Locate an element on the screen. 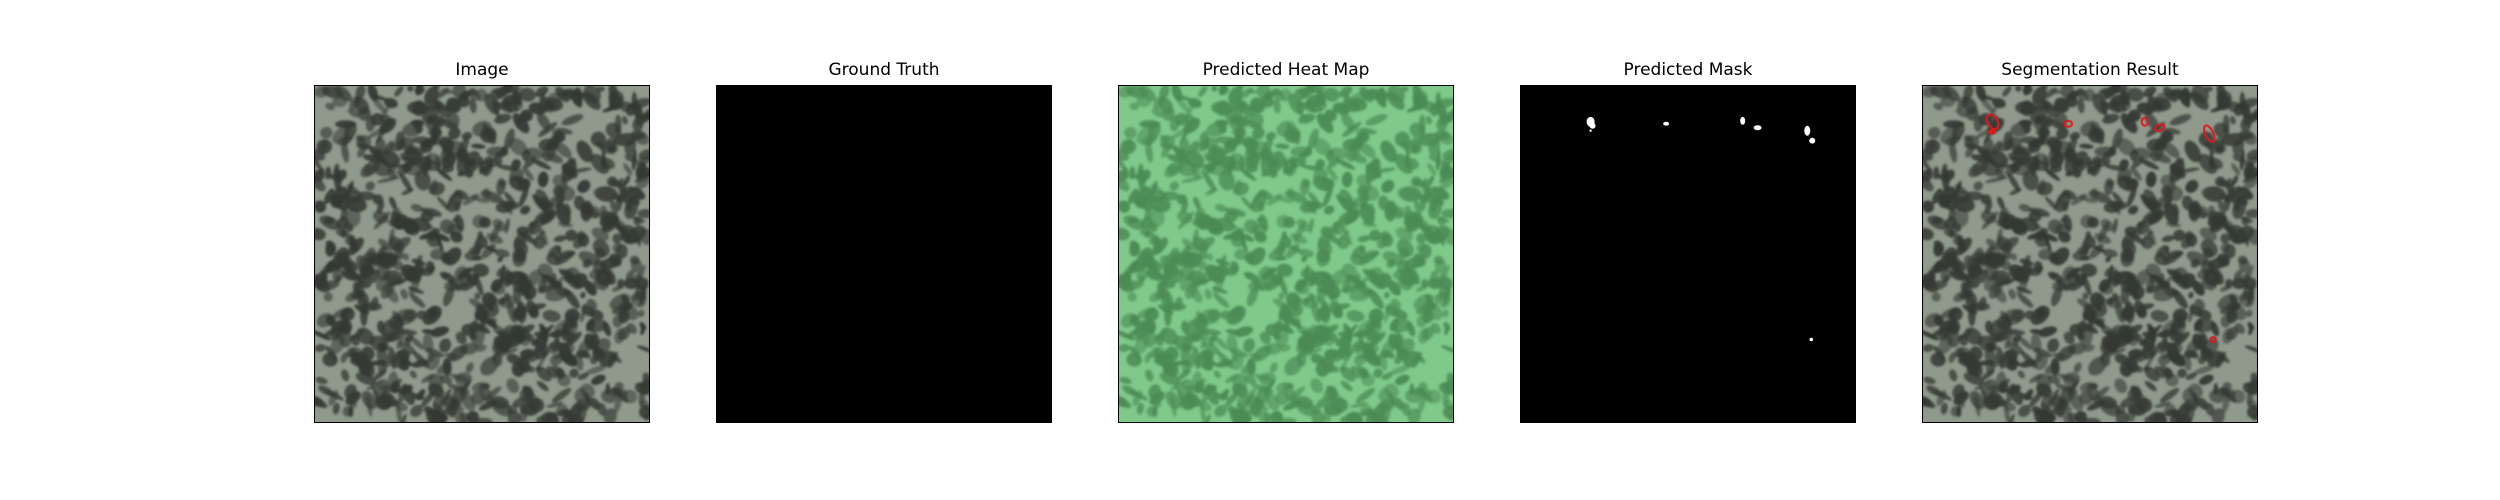 The width and height of the screenshot is (2500, 500). image-frame is located at coordinates (482, 254).